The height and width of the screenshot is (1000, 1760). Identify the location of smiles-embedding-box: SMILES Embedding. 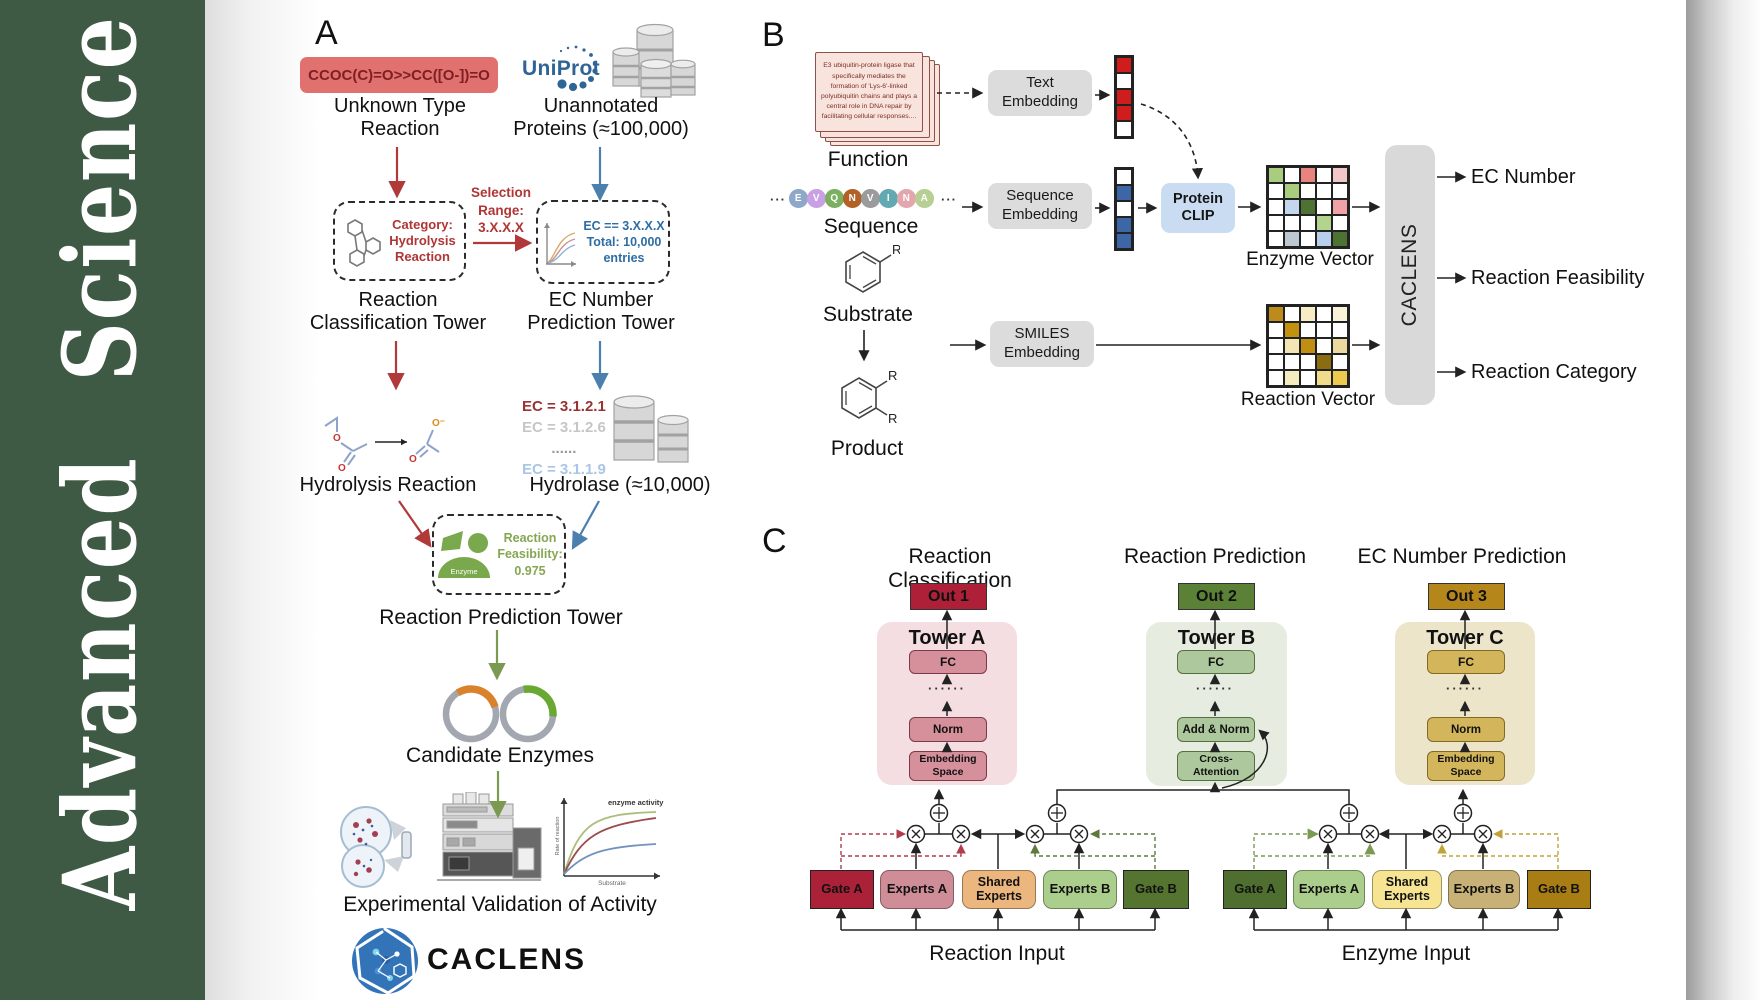
(1042, 344).